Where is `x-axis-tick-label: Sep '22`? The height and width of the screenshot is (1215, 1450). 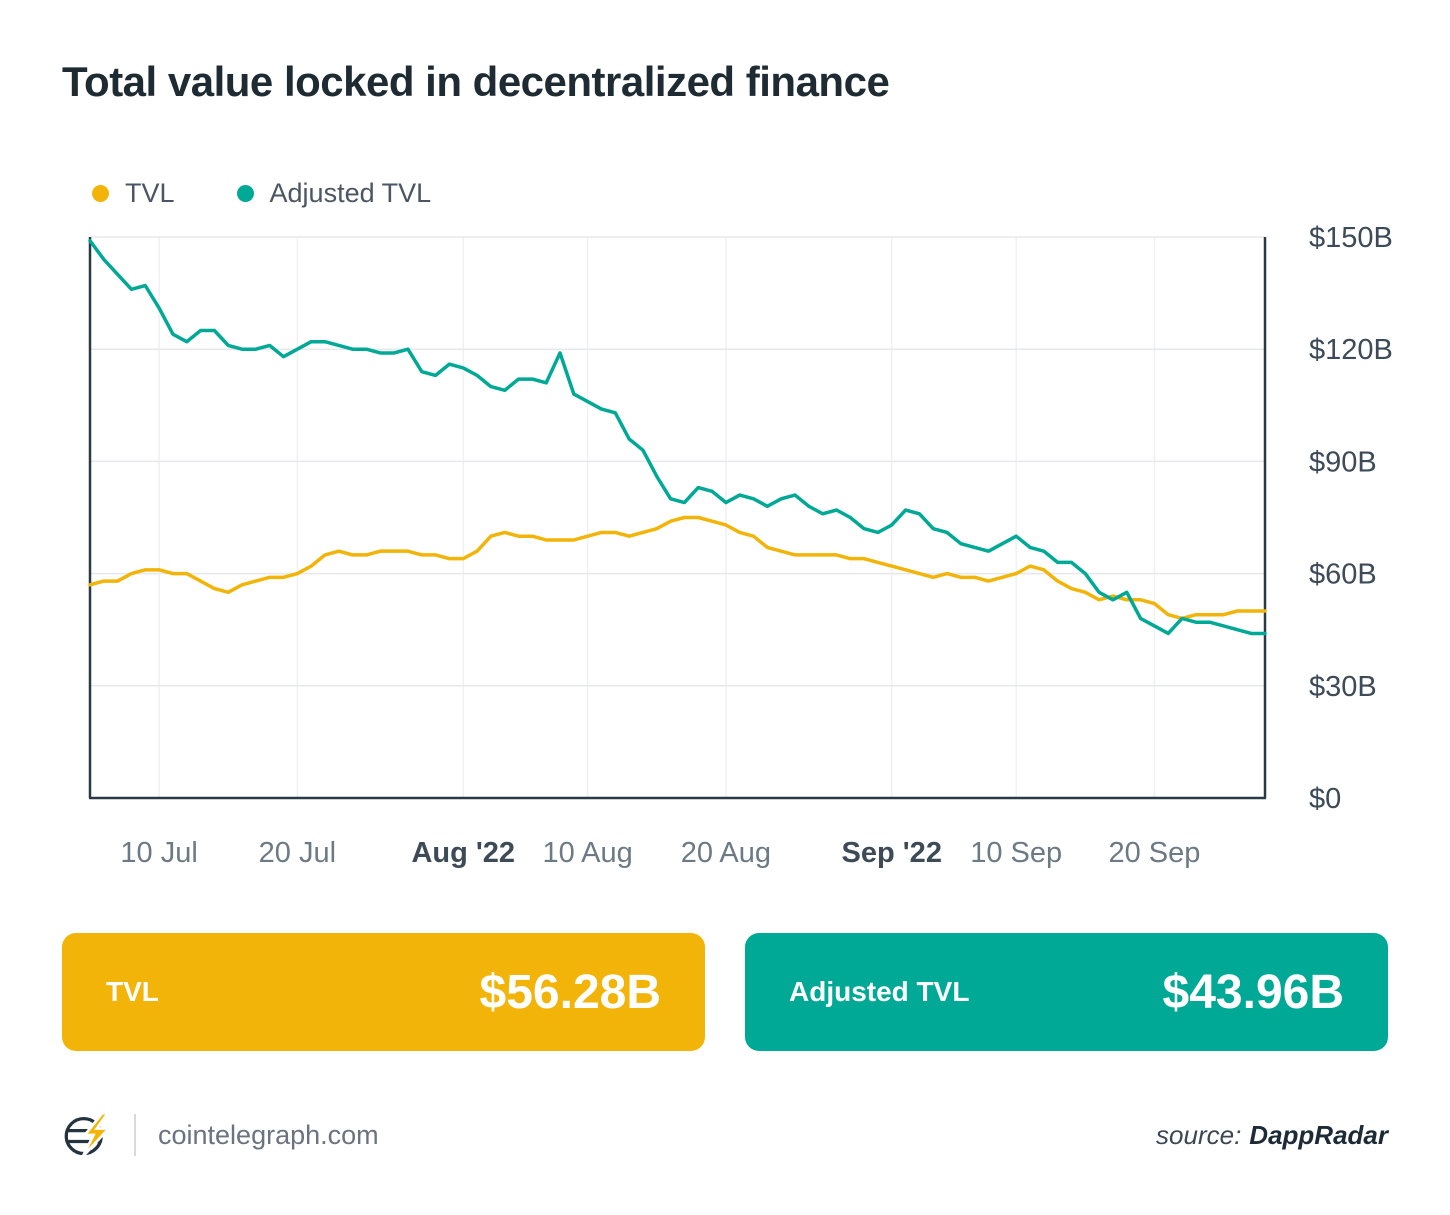
x-axis-tick-label: Sep '22 is located at coordinates (892, 853).